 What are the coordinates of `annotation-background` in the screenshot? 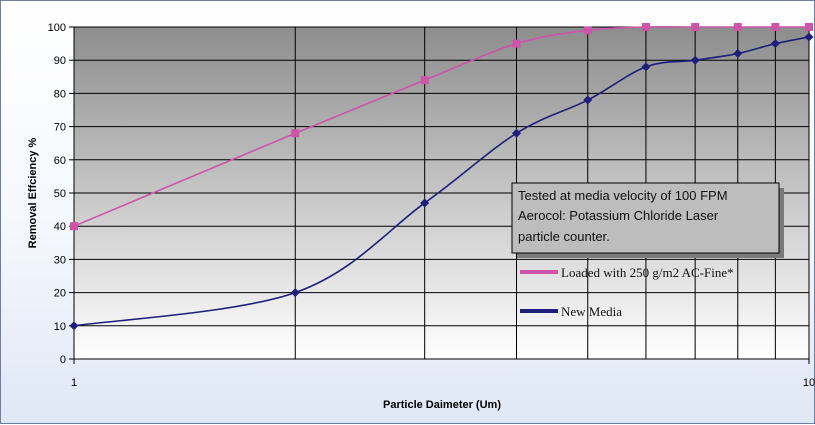 It's located at (645, 218).